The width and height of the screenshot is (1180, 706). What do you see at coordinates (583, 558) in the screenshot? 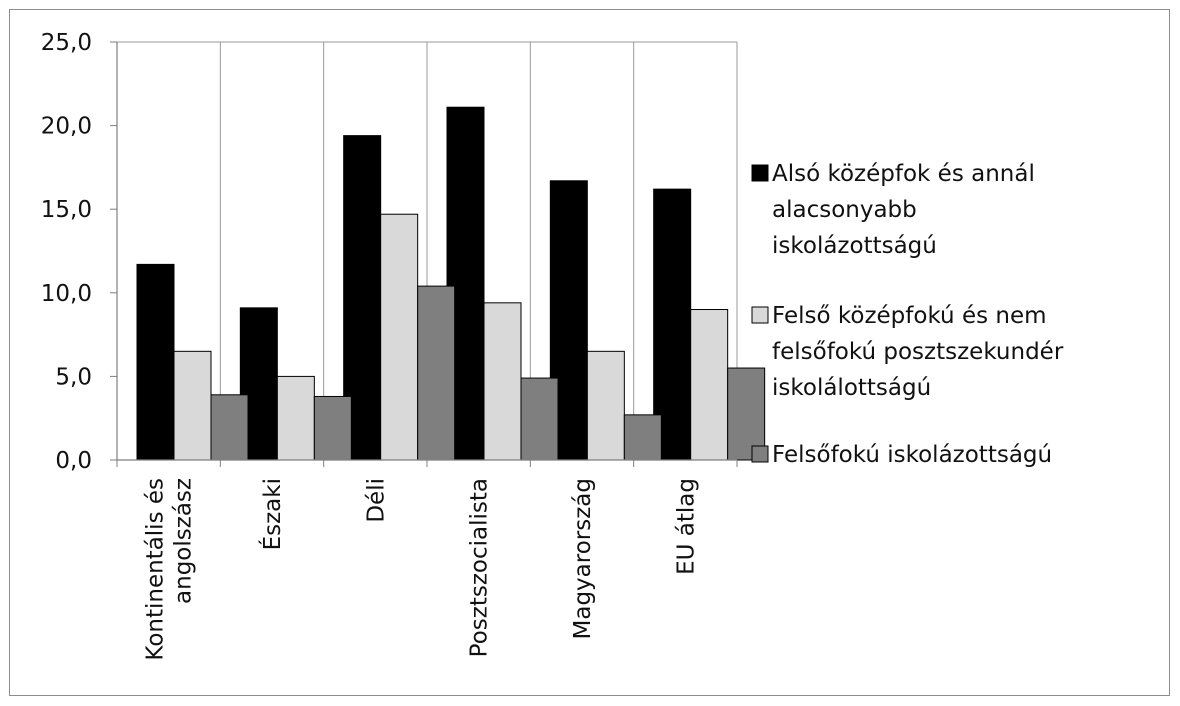
I see `x-tick-label: Magyarország` at bounding box center [583, 558].